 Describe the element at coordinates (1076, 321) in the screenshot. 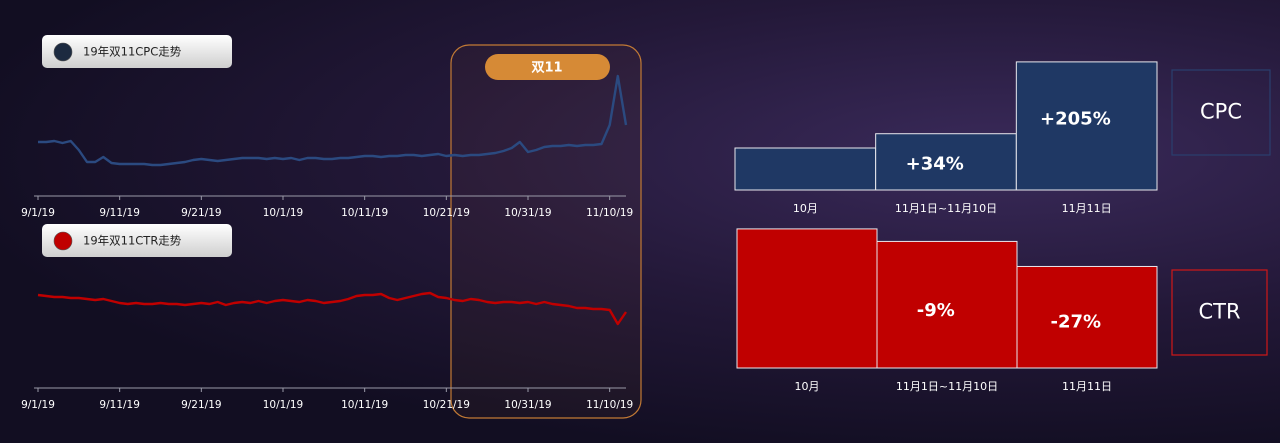

I see `bar-annotation: -27%` at that location.